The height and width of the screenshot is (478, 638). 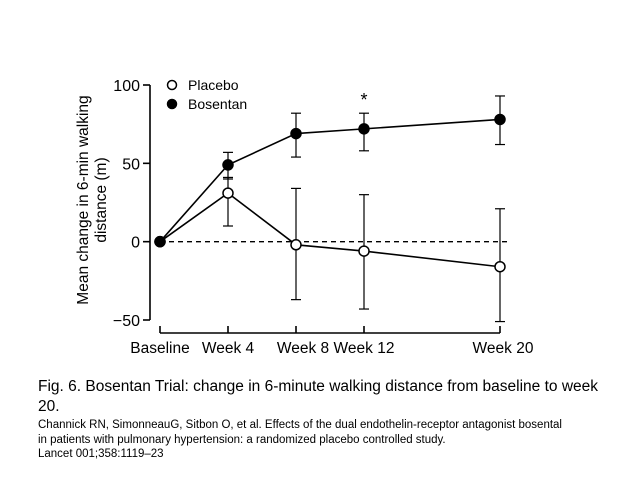 I want to click on y-tick-label: 50, so click(x=131, y=164).